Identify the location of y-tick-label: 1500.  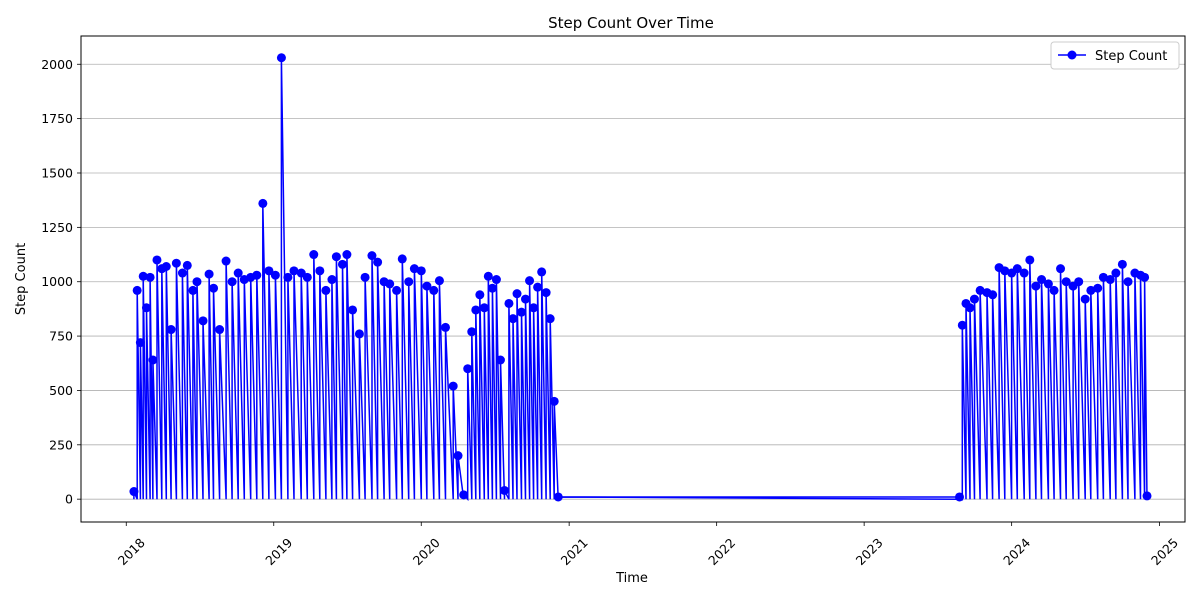
(57, 172).